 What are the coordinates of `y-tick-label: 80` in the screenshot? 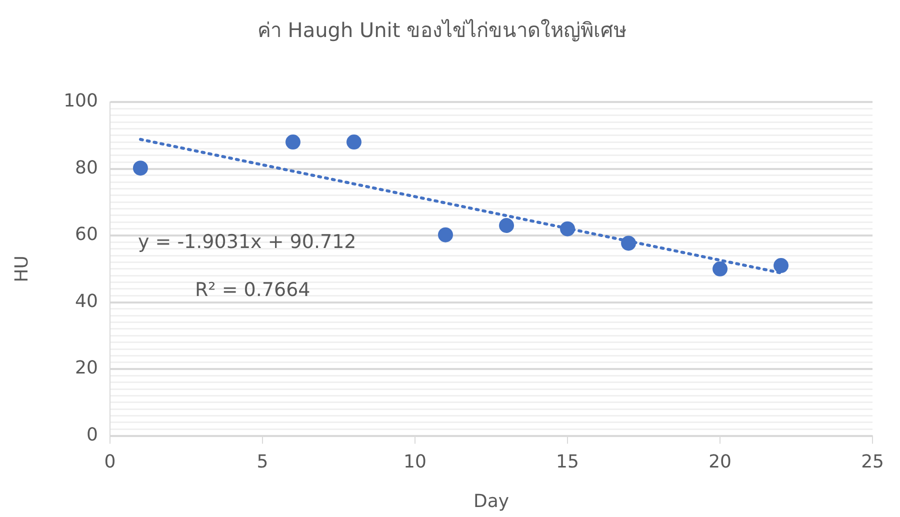 It's located at (86, 167).